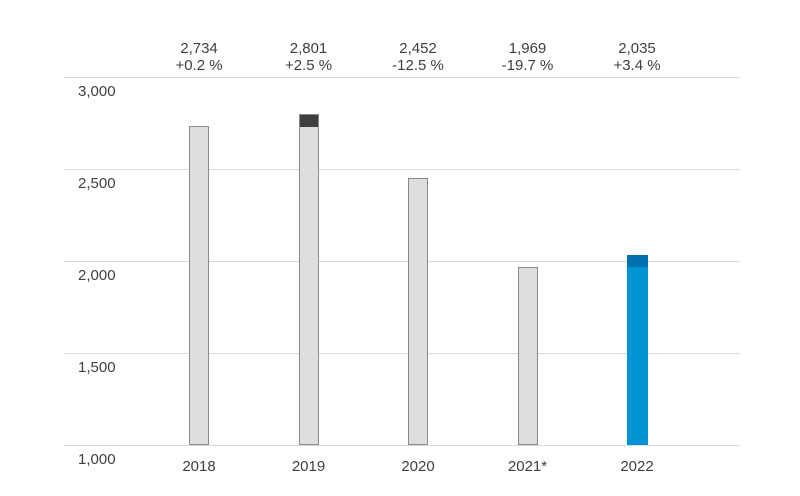  I want to click on y-tick-label: 2,000, so click(97, 276).